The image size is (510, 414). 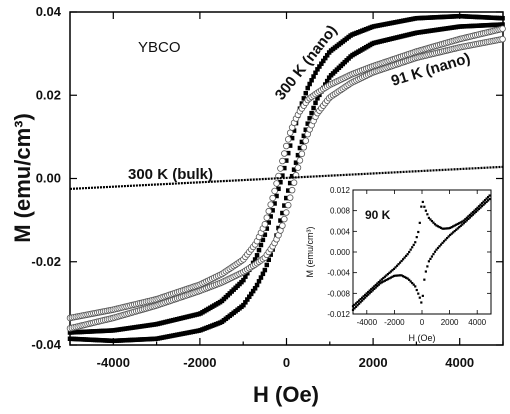 What do you see at coordinates (113, 362) in the screenshot?
I see `x-tick-label: -4000` at bounding box center [113, 362].